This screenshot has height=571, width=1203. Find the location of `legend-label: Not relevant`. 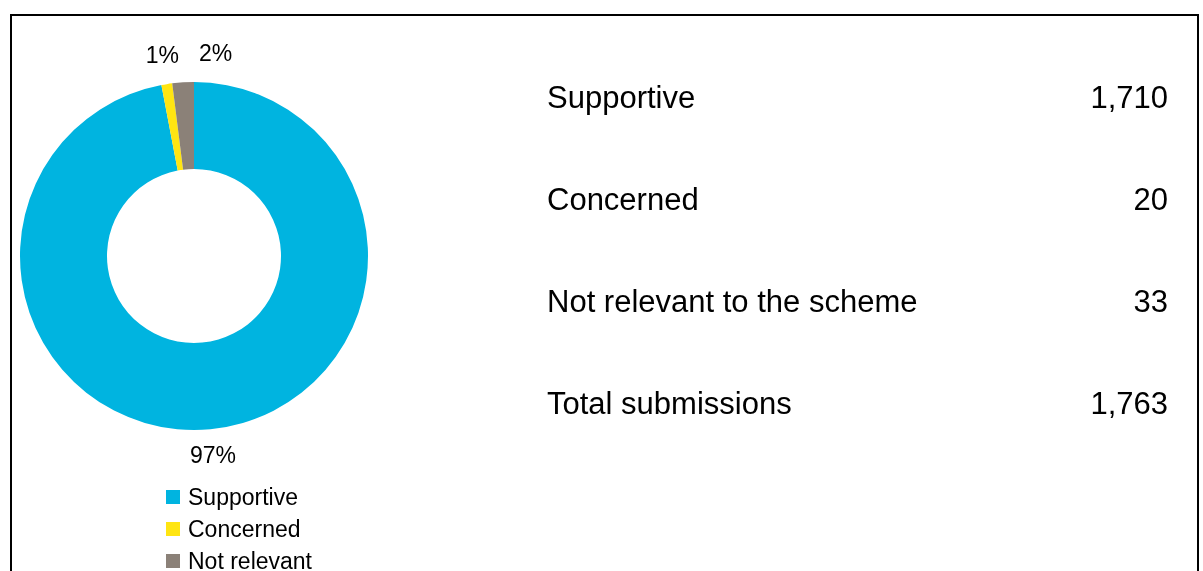

legend-label: Not relevant is located at coordinates (250, 559).